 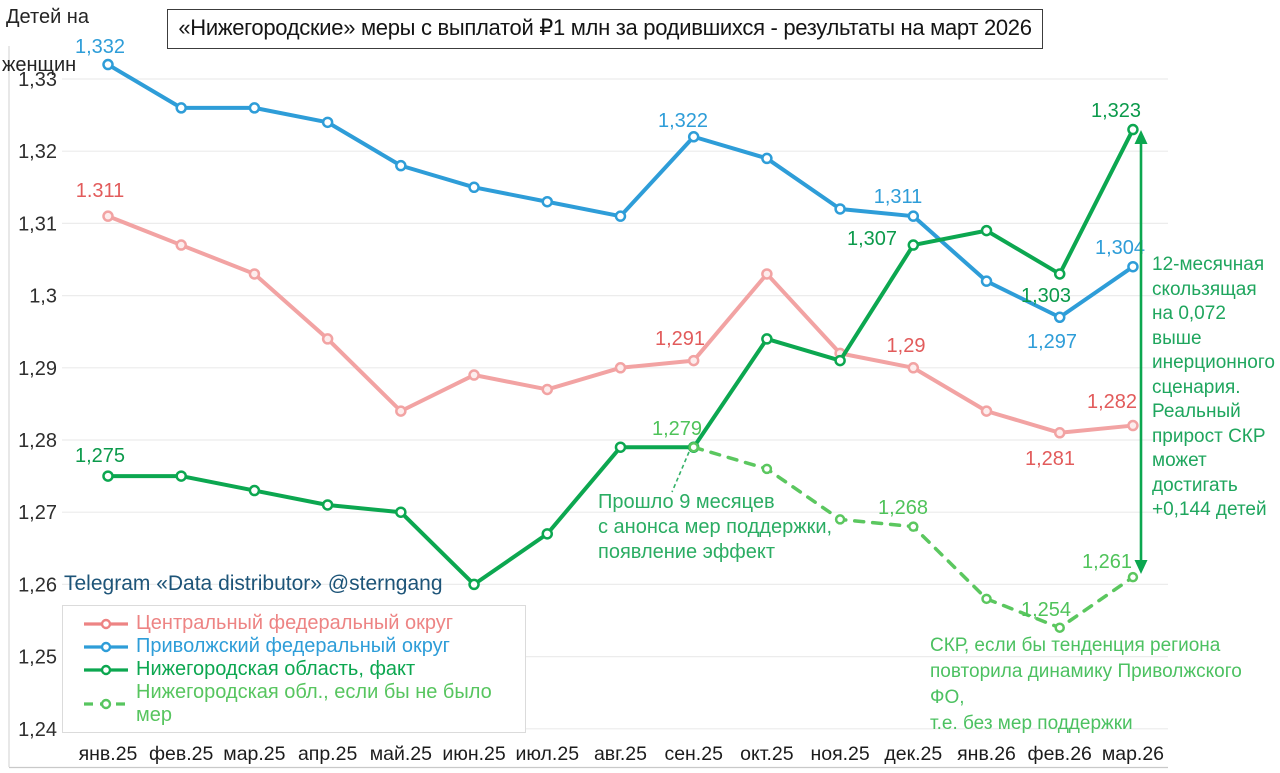 What do you see at coordinates (913, 754) in the screenshot?
I see `x-tick-label: дек.25` at bounding box center [913, 754].